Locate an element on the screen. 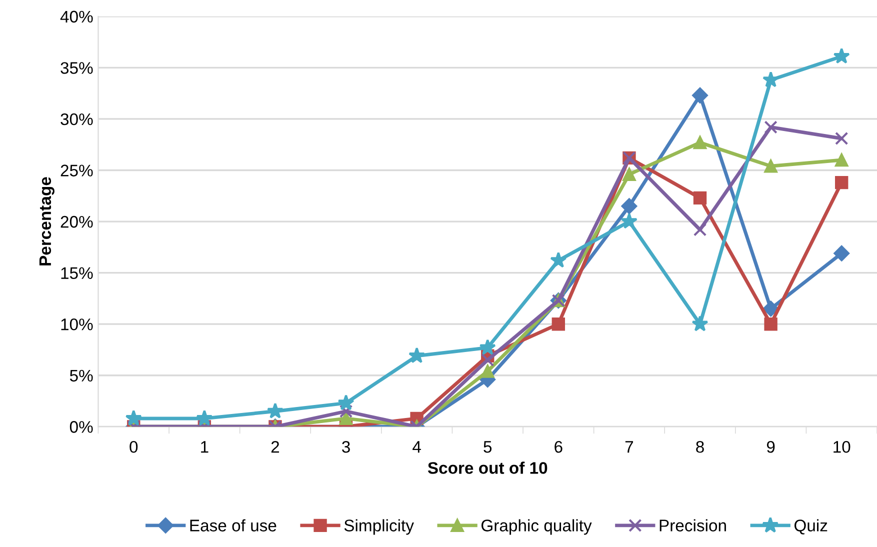 This screenshot has height=547, width=877. y-tick-label: 5% is located at coordinates (81, 376).